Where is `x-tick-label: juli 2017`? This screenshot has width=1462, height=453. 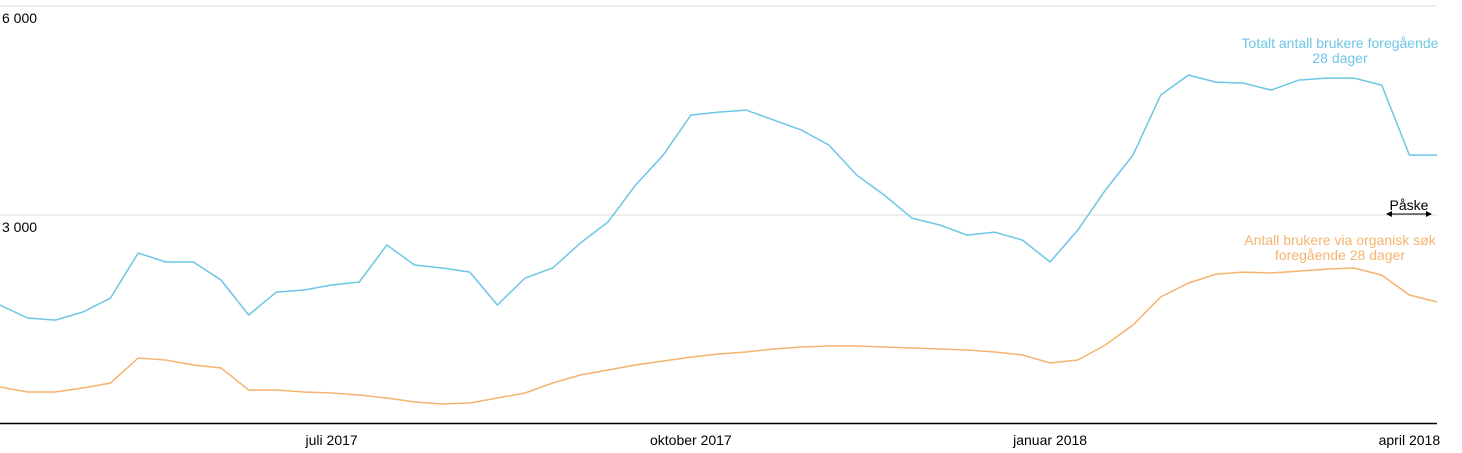 x-tick-label: juli 2017 is located at coordinates (331, 440).